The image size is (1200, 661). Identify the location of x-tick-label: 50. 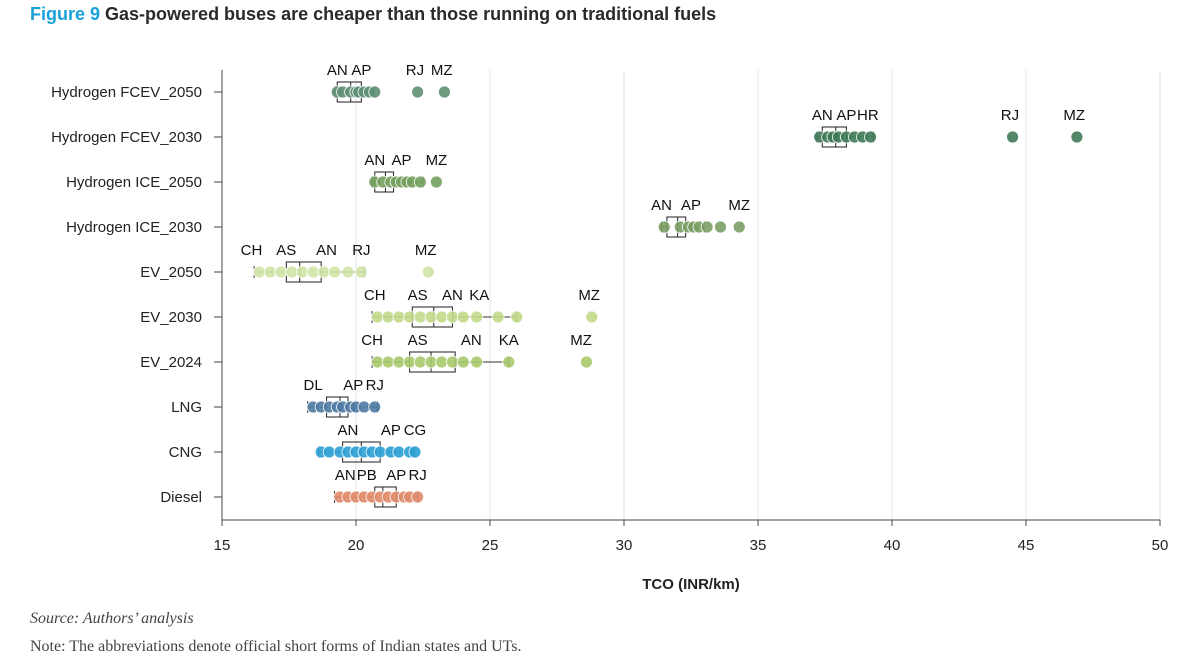
(1160, 545).